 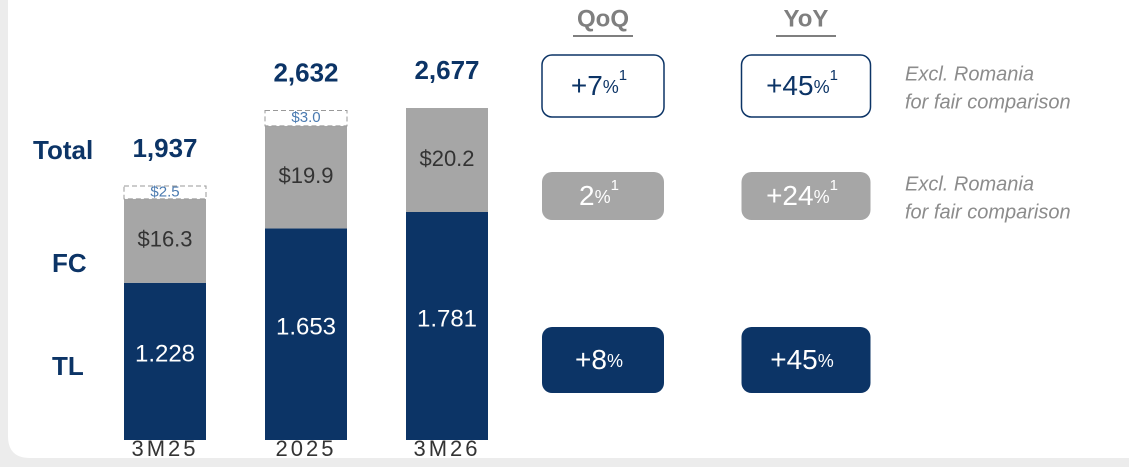 I want to click on value-label: 1.228, so click(x=165, y=354).